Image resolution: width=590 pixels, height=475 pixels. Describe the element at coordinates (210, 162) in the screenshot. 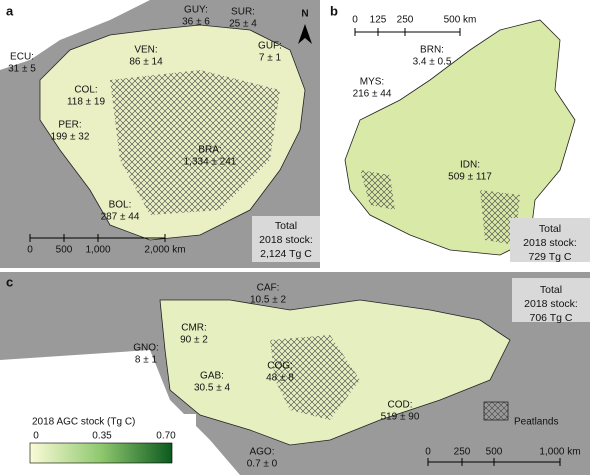

I see `region-value: 1,334 ± 241` at that location.